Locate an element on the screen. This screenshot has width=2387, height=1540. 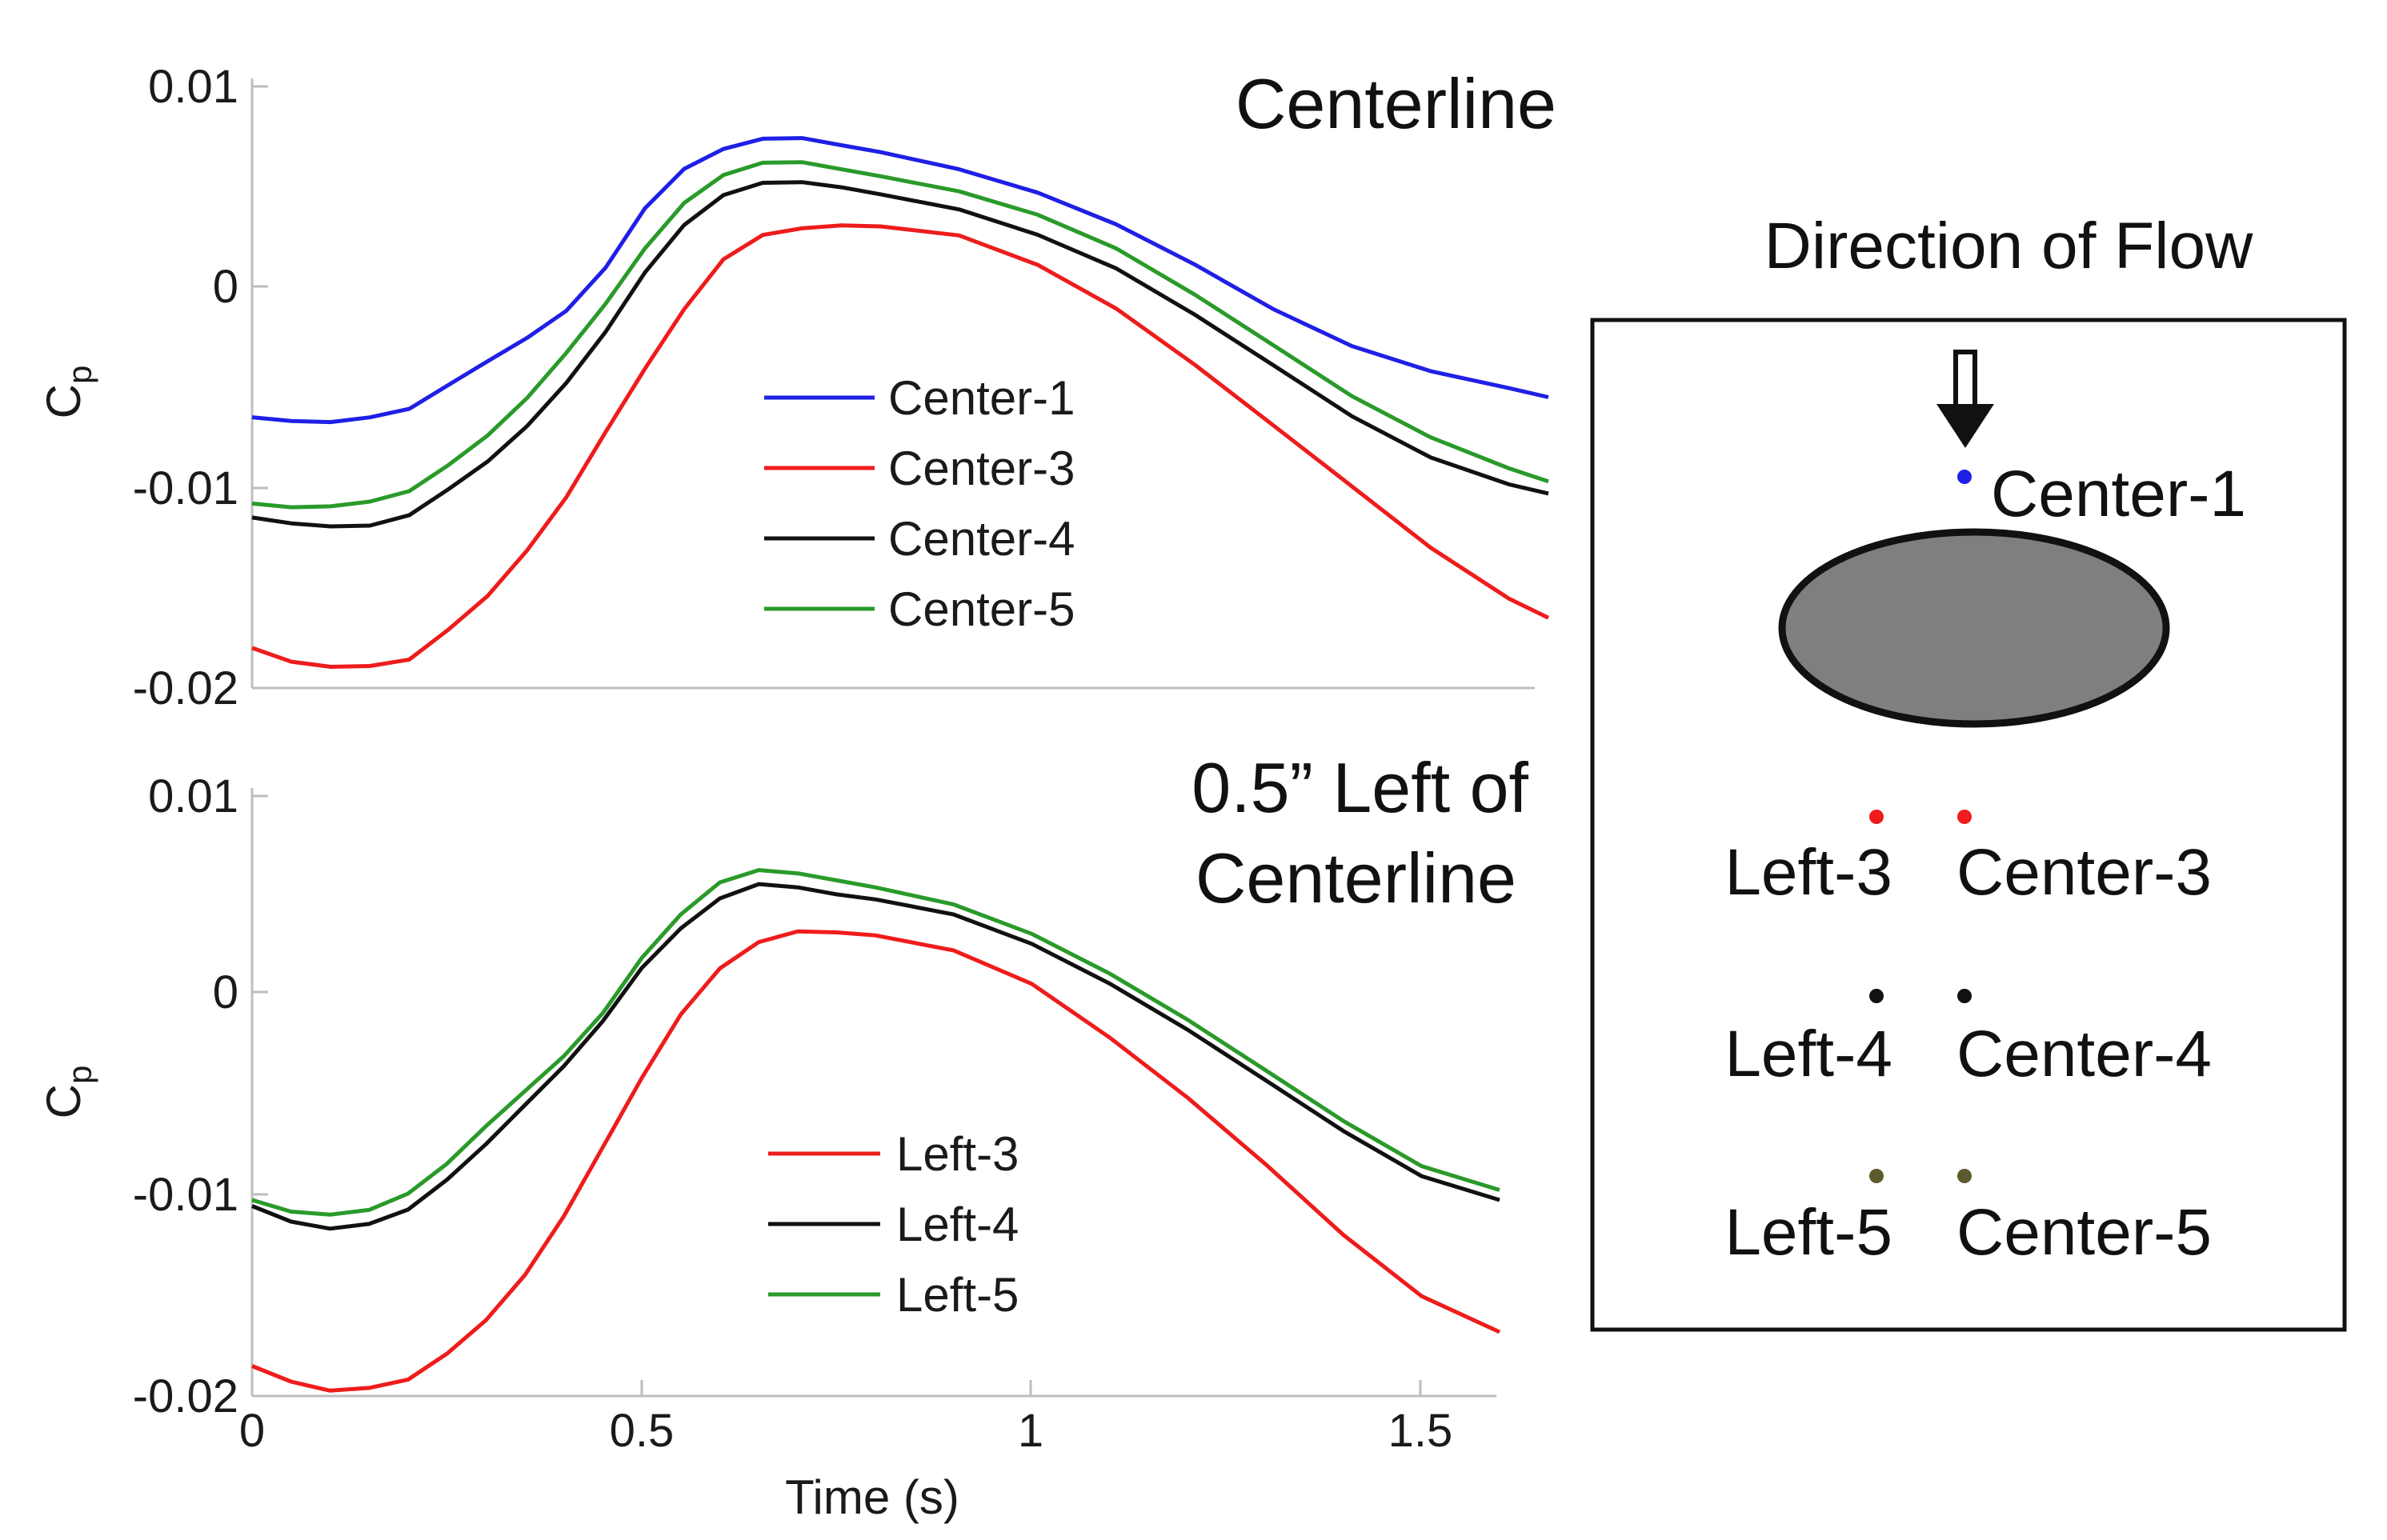
tap-label-left-5: Left-5 is located at coordinates (1808, 1232).